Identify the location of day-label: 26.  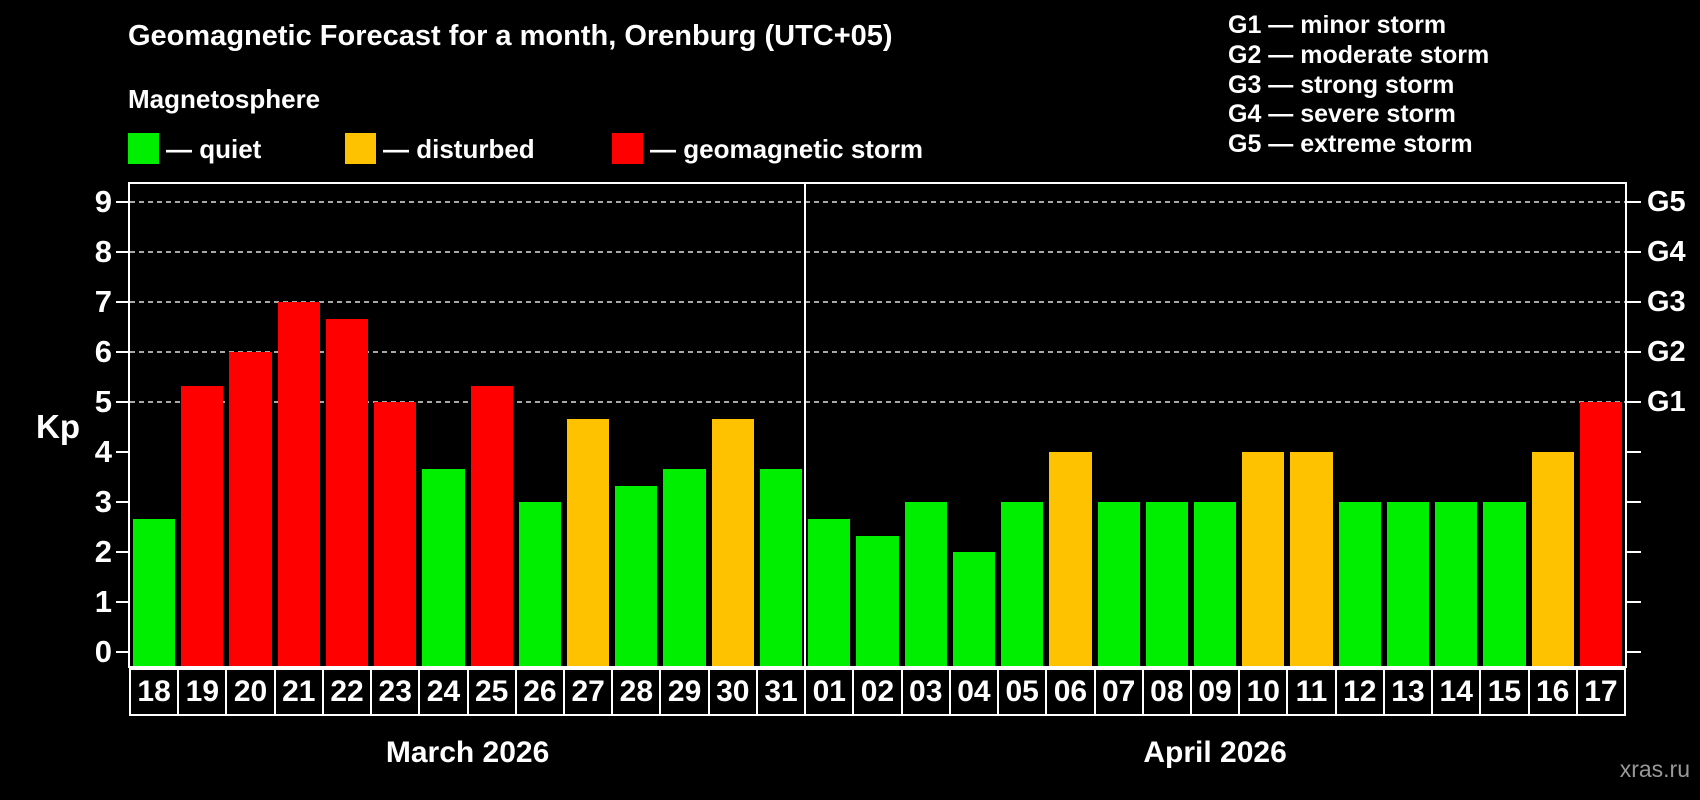
(540, 692).